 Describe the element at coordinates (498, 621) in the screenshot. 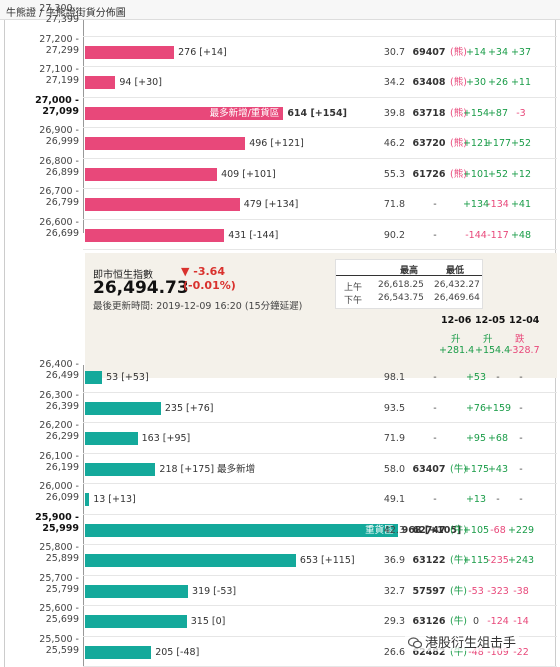

I see `change-cell: -124` at that location.